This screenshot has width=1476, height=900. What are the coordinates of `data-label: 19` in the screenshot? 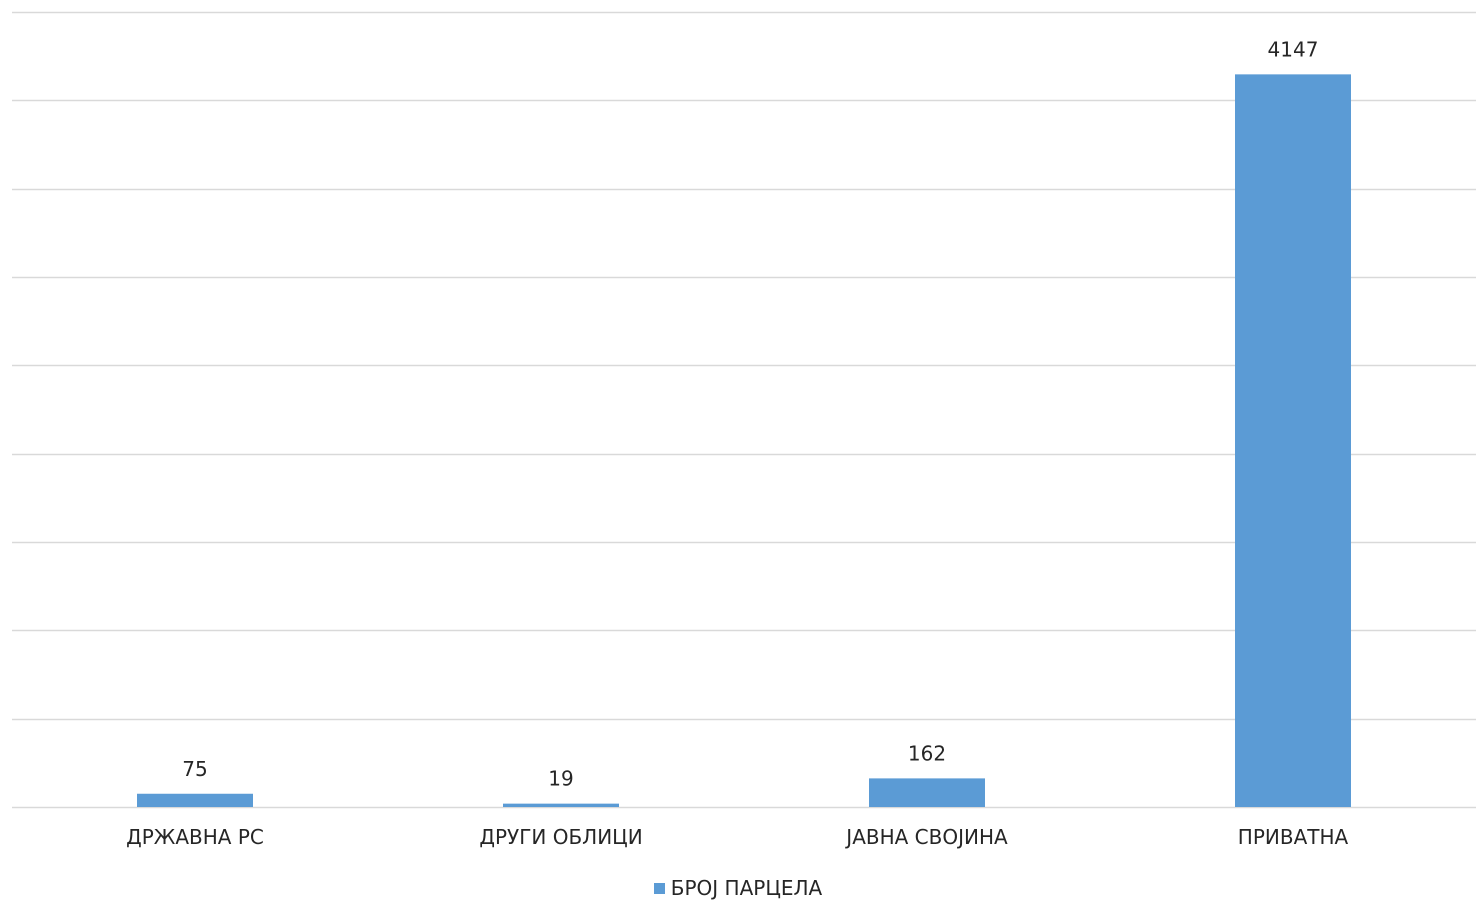 It's located at (560, 779).